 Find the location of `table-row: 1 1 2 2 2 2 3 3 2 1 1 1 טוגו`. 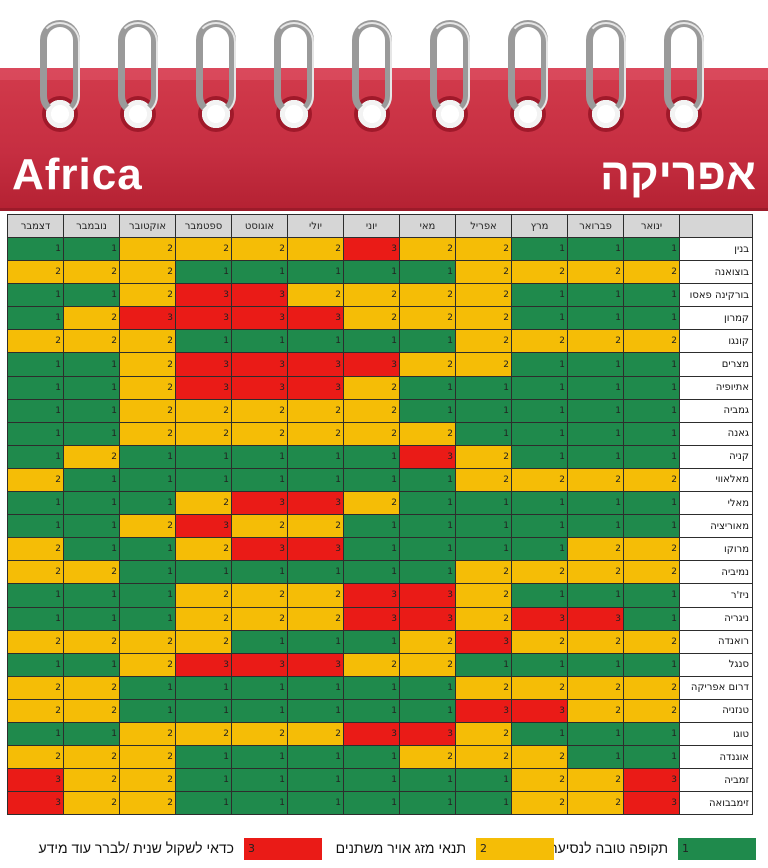

table-row: 1 1 2 2 2 2 3 3 2 1 1 1 טוגו is located at coordinates (380, 734).